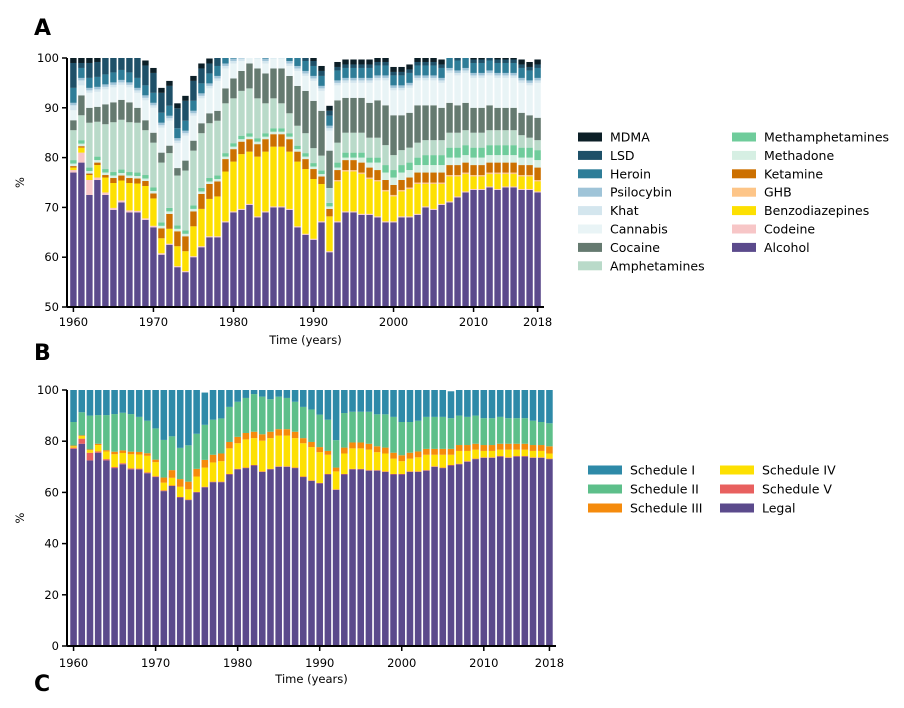 Image resolution: width=904 pixels, height=708 pixels. I want to click on bar-codeine-1988, so click(297, 227).